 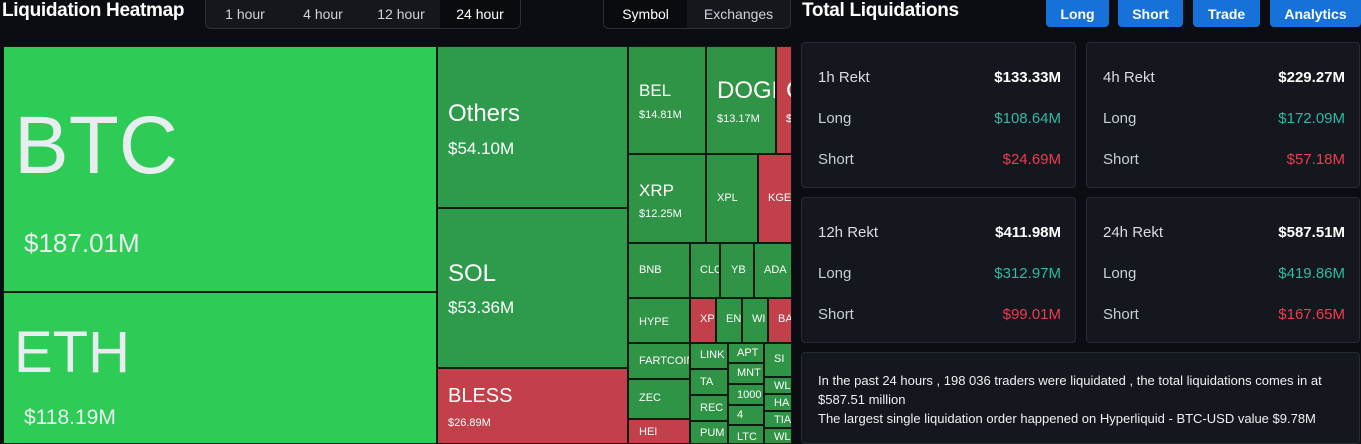 I want to click on tile-en: EN, so click(x=729, y=320).